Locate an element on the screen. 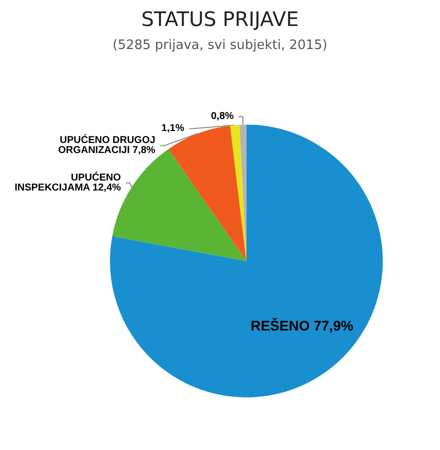  chart-title: STATUS PRIJAVE is located at coordinates (220, 19).